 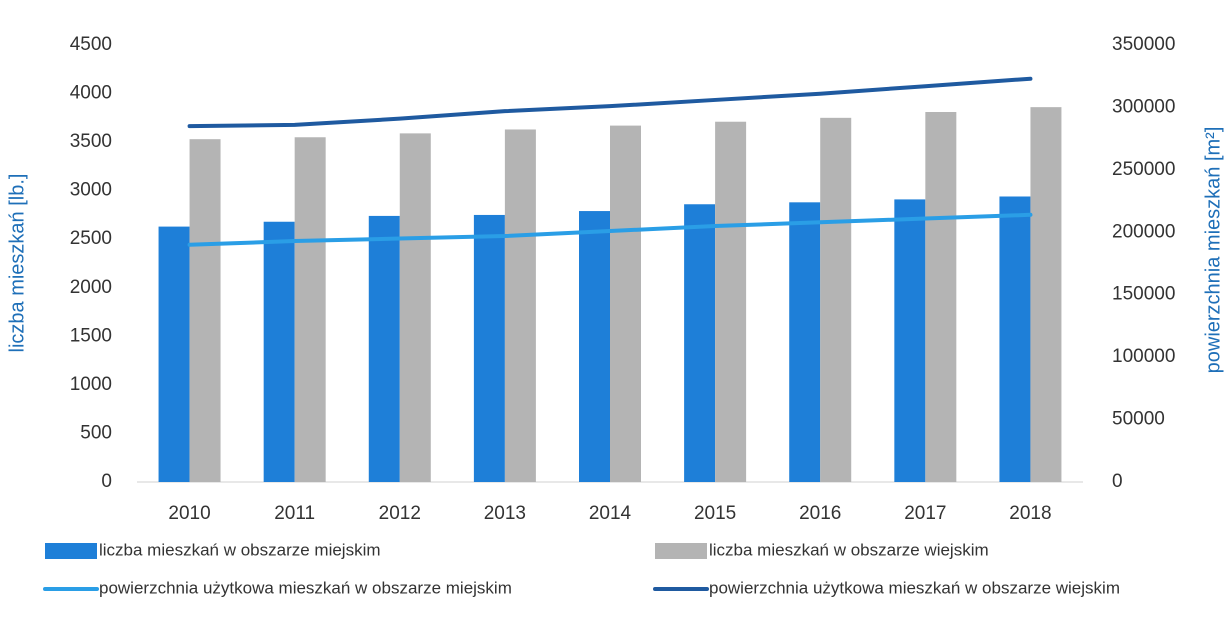 I want to click on x-tick-label: 2015, so click(x=715, y=513).